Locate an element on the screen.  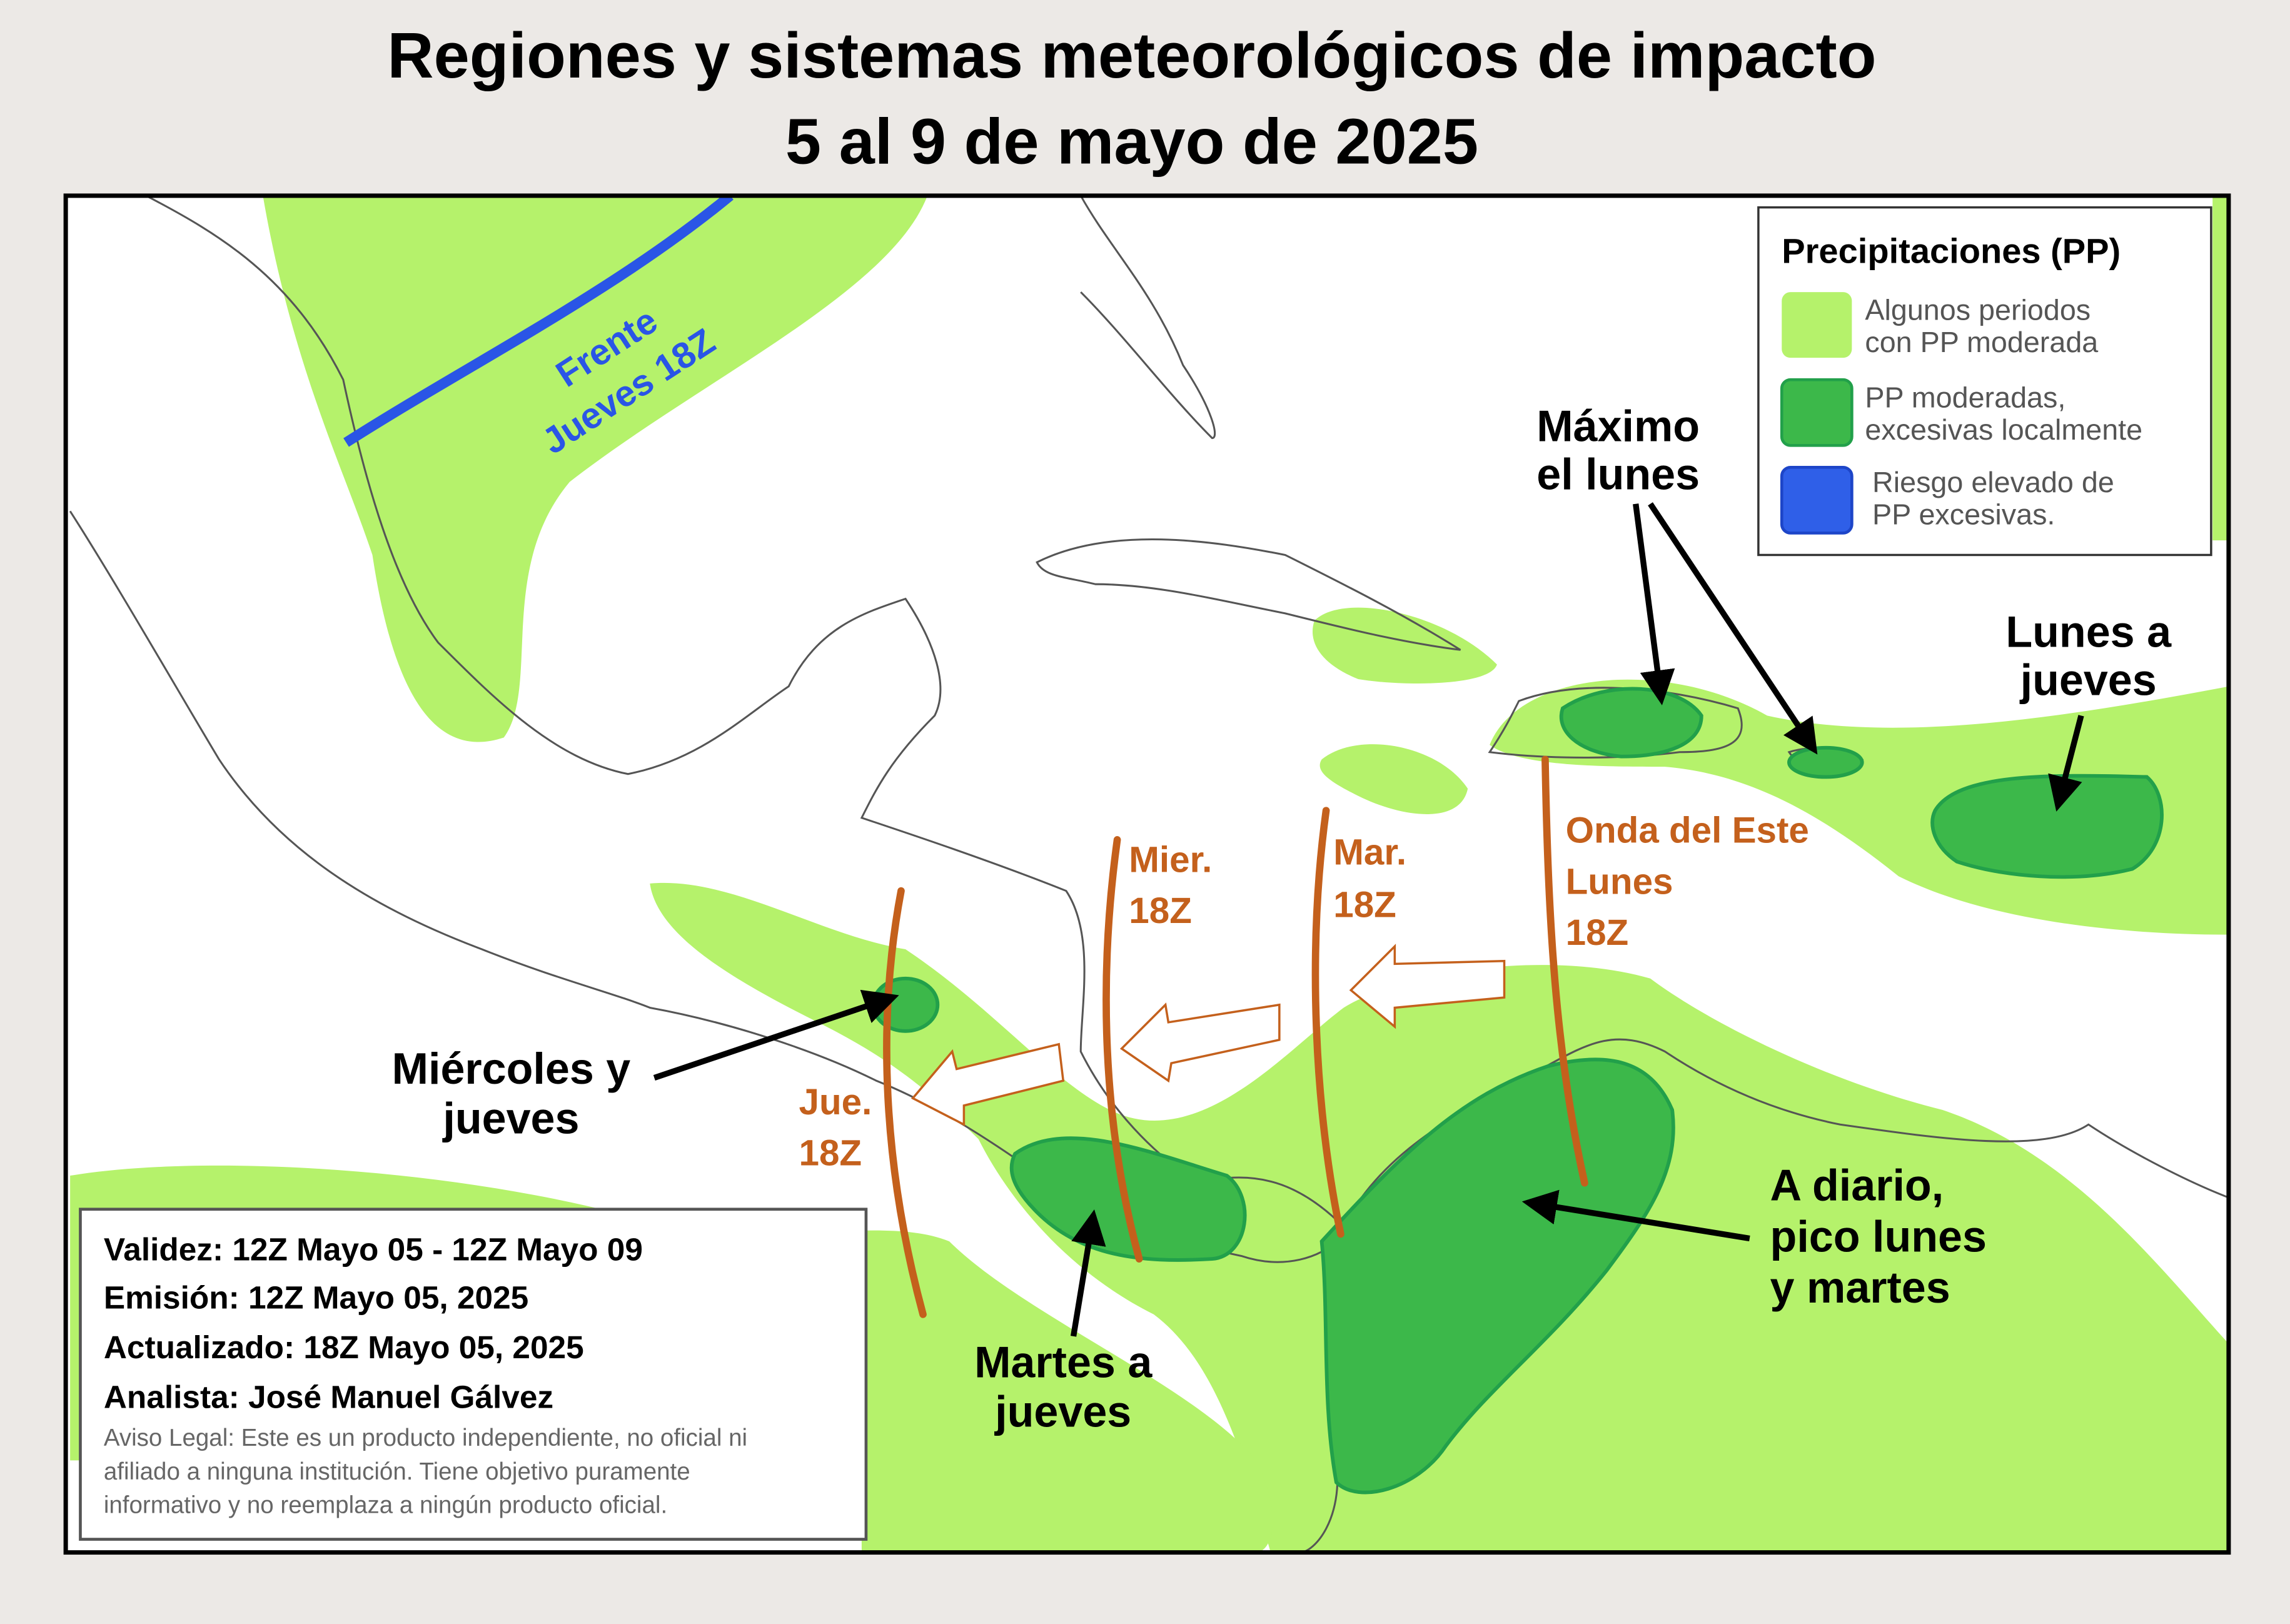
legend-label: Riesgo elevado de is located at coordinates (1993, 482).